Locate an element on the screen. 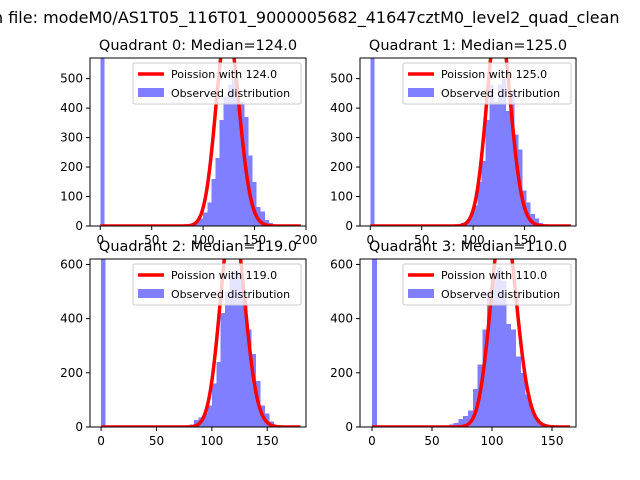 This screenshot has height=480, width=640. legend: Poission with 119.0 Observed distribution is located at coordinates (217, 284).